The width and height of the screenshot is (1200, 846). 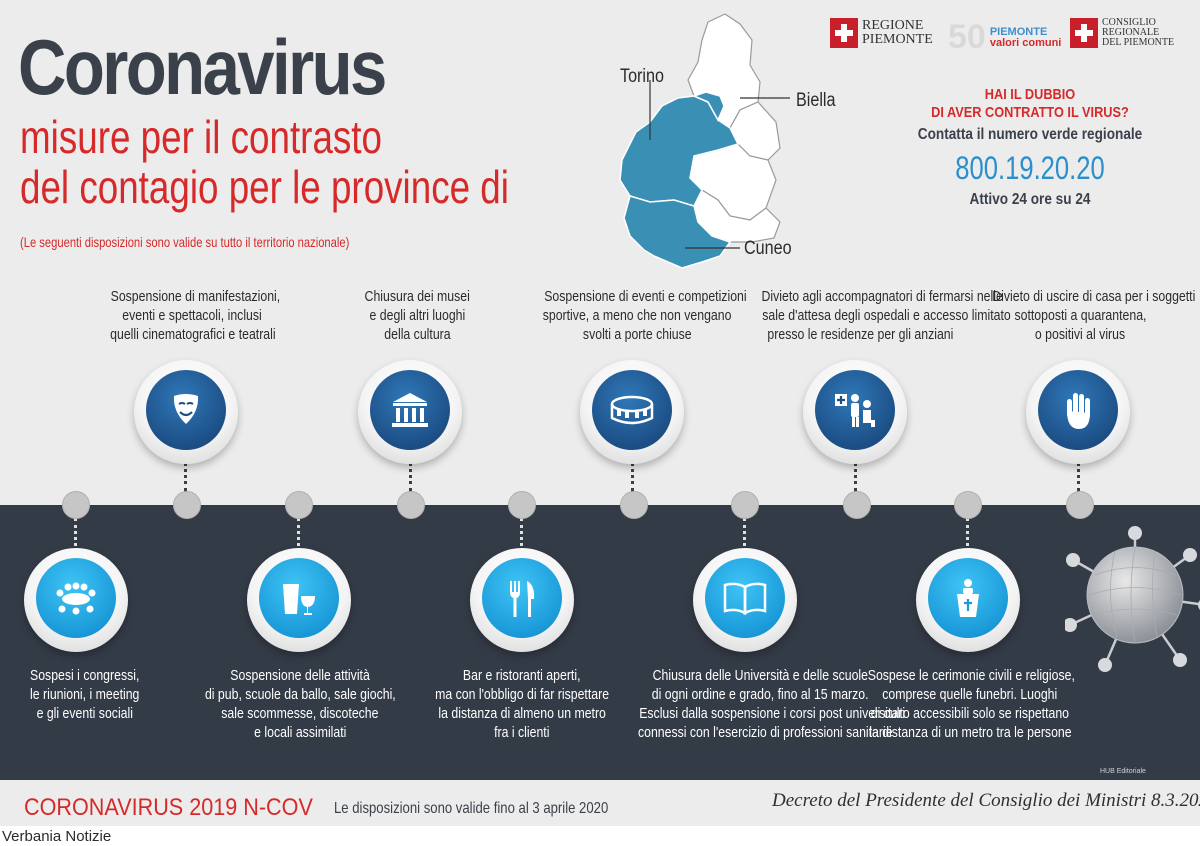 What do you see at coordinates (1030, 199) in the screenshot?
I see `help-hours: Attivo 24 ore su 24` at bounding box center [1030, 199].